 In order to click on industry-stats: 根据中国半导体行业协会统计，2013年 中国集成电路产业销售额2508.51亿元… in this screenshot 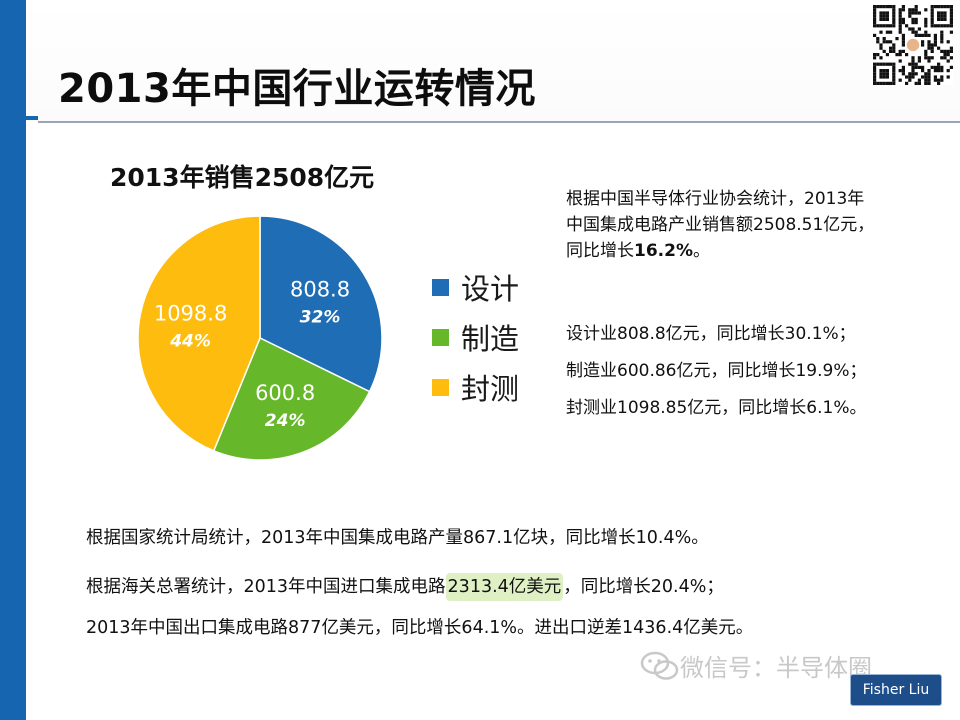, I will do `click(756, 225)`.